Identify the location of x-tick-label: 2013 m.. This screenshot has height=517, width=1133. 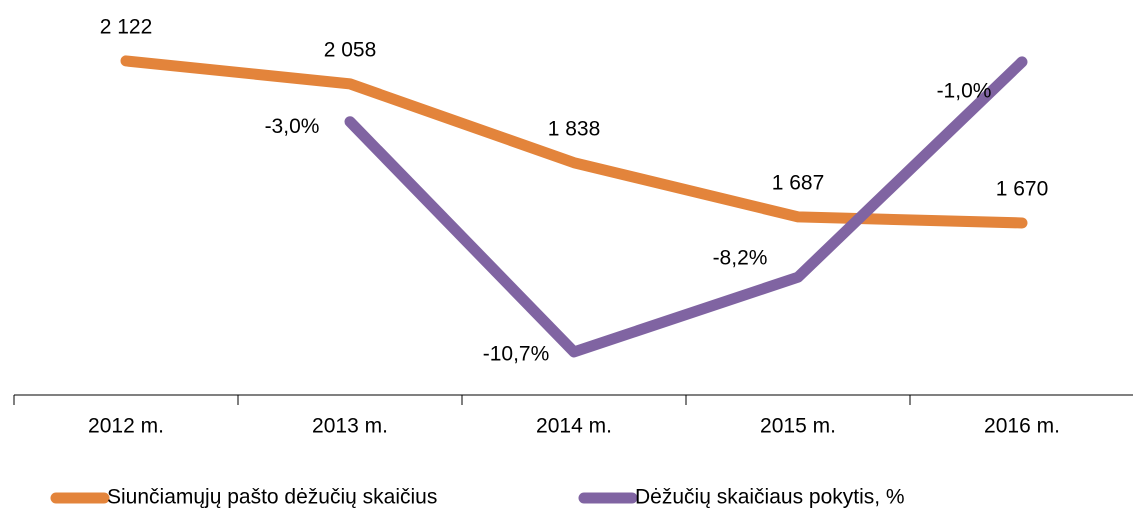
(350, 426).